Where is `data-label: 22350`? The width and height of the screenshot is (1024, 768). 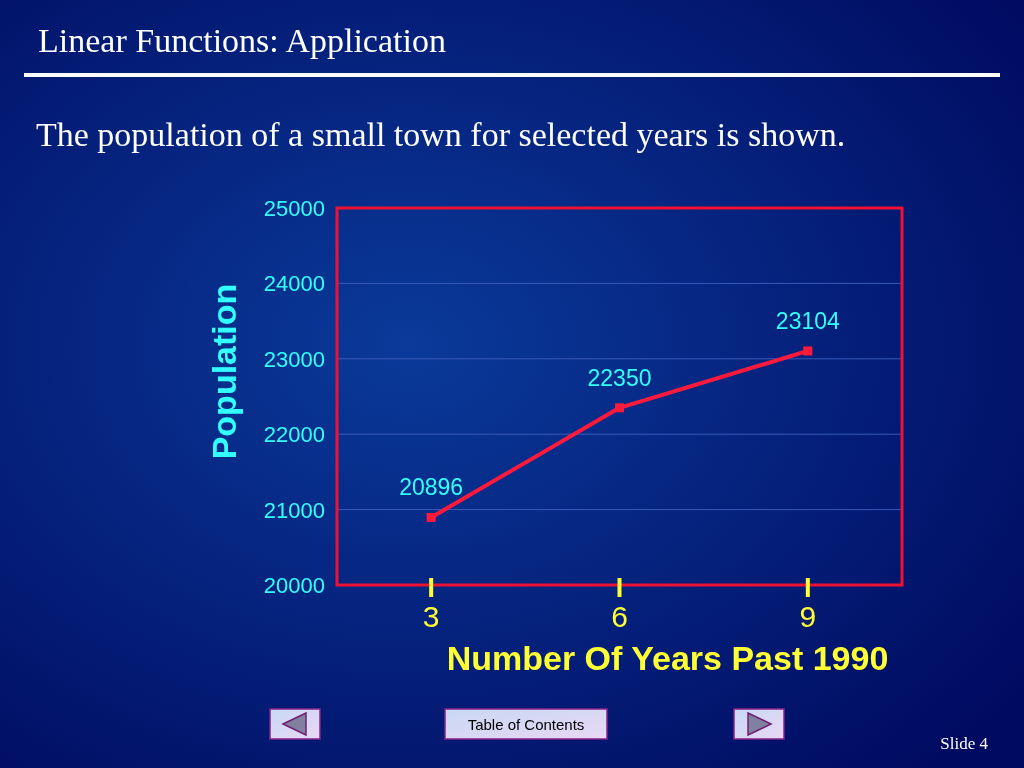
data-label: 22350 is located at coordinates (619, 377).